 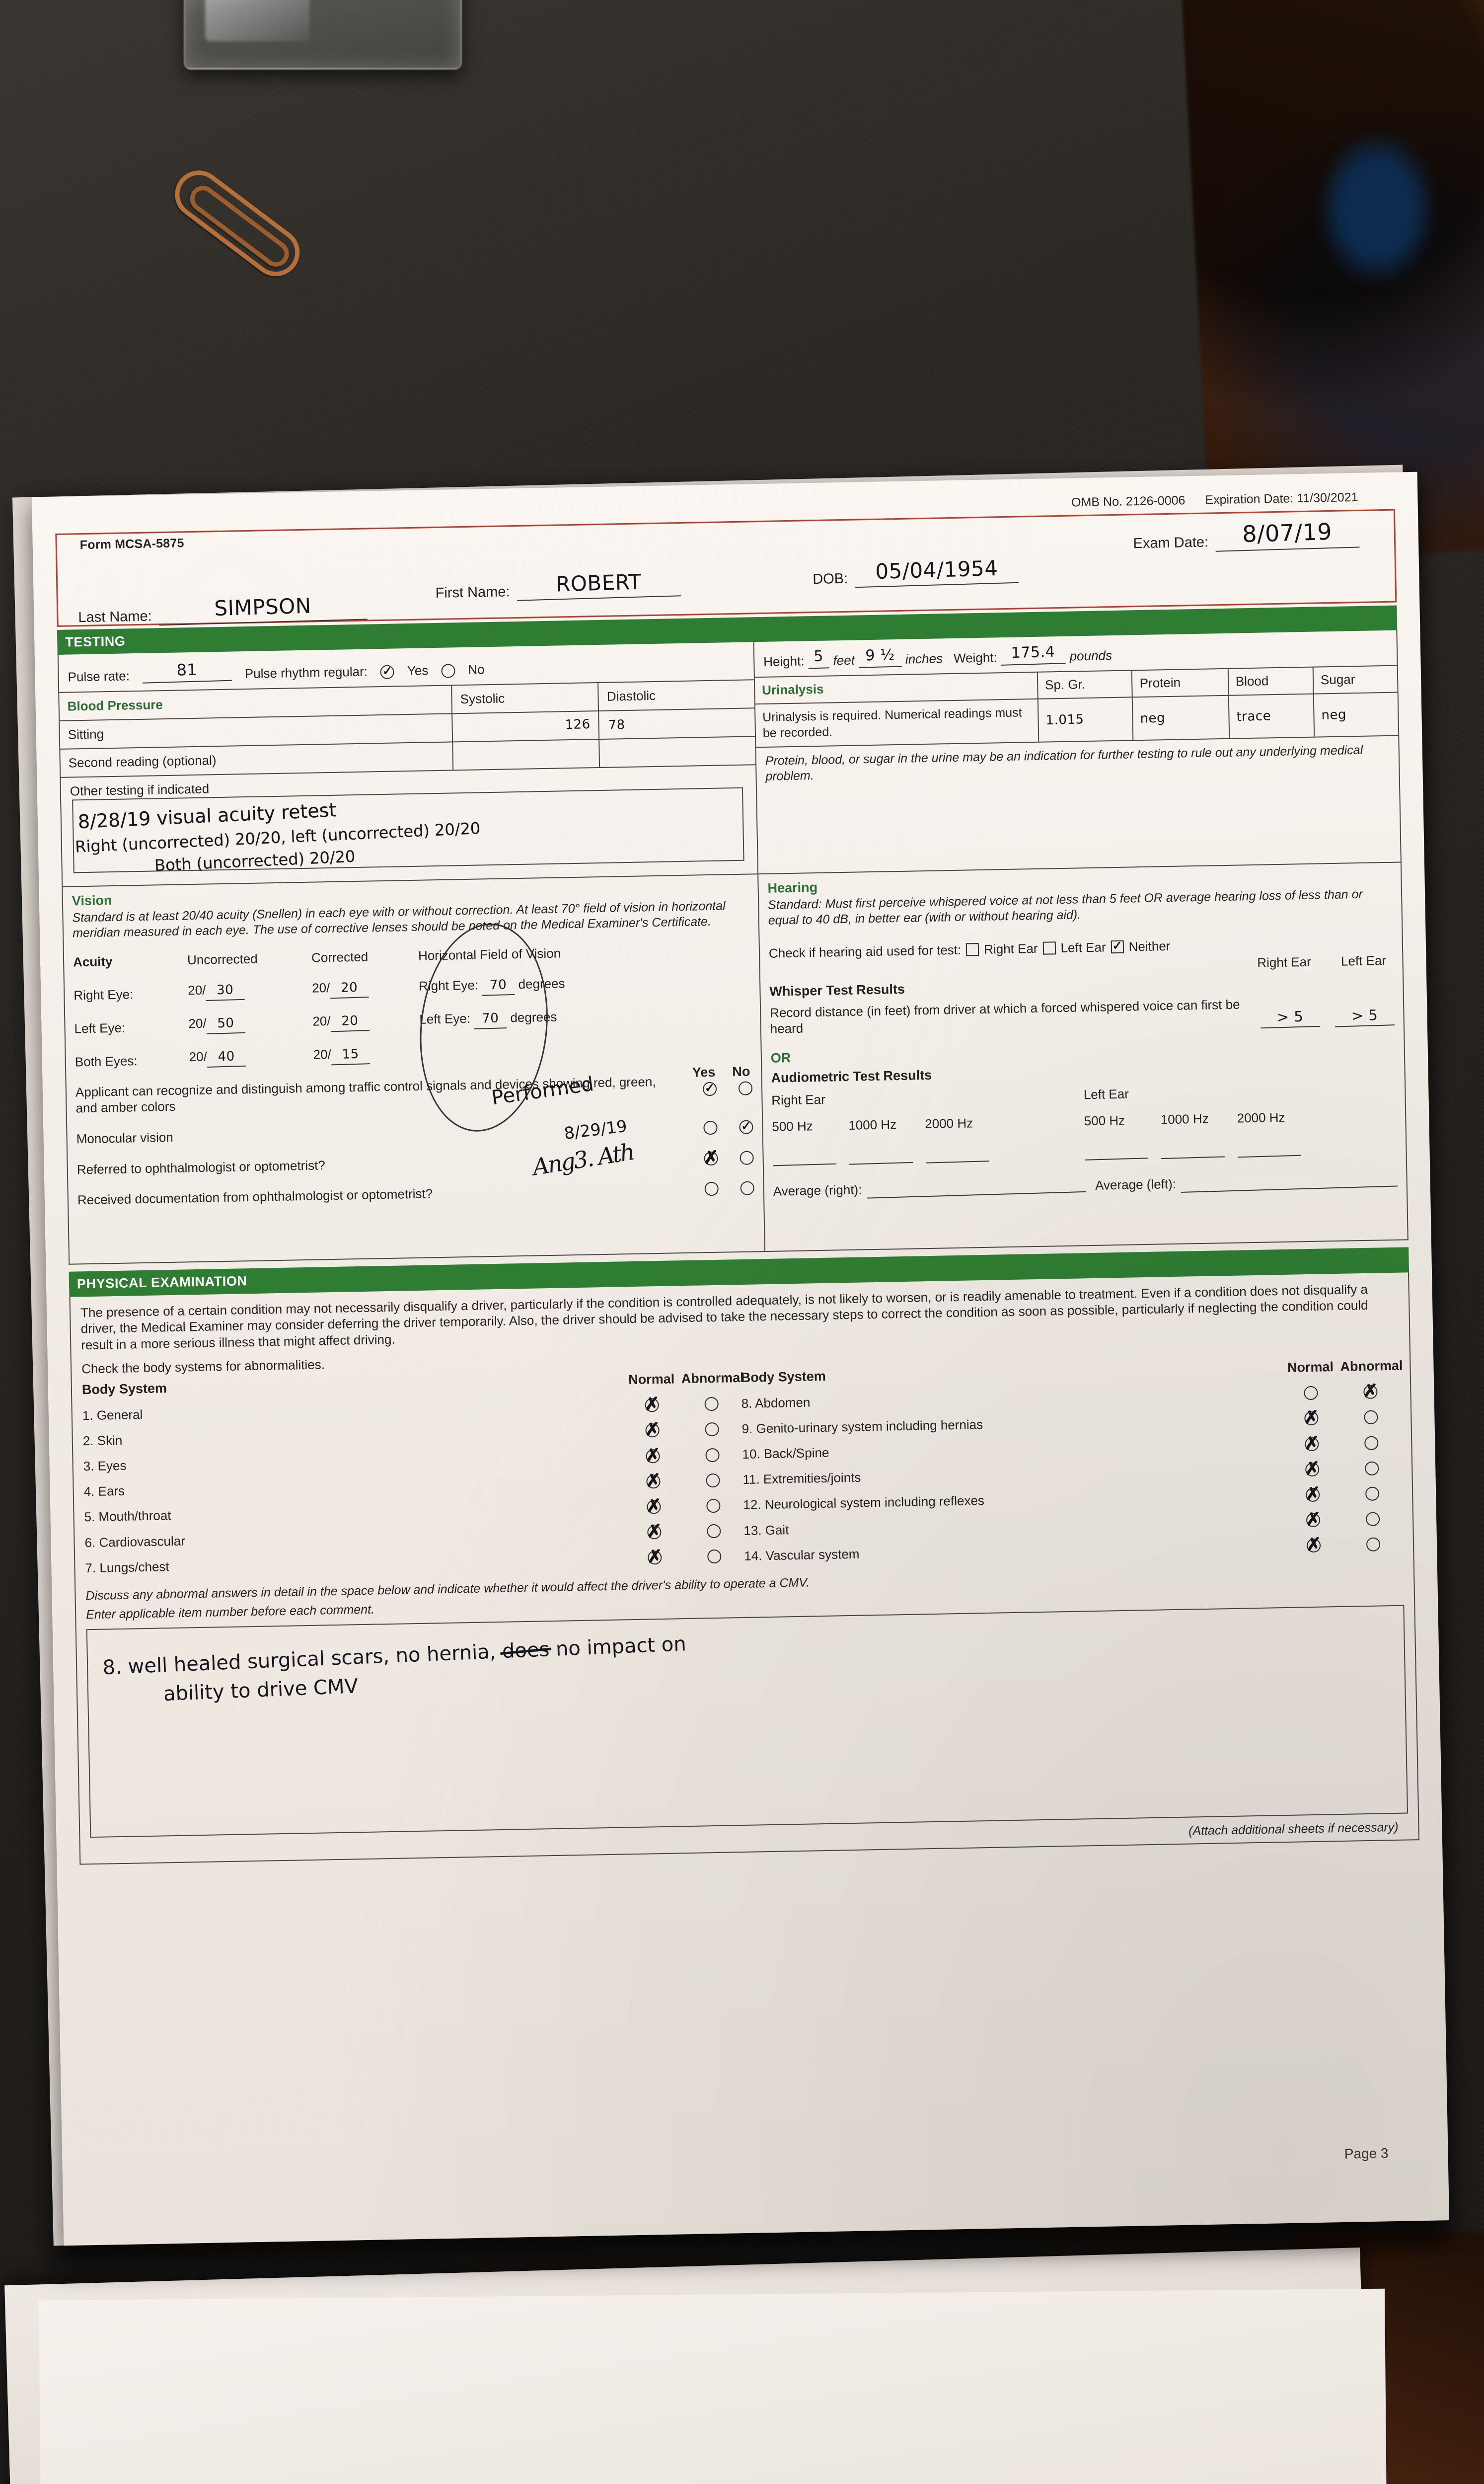 What do you see at coordinates (714, 1557) in the screenshot?
I see `bs-item-7-abnormal-radio` at bounding box center [714, 1557].